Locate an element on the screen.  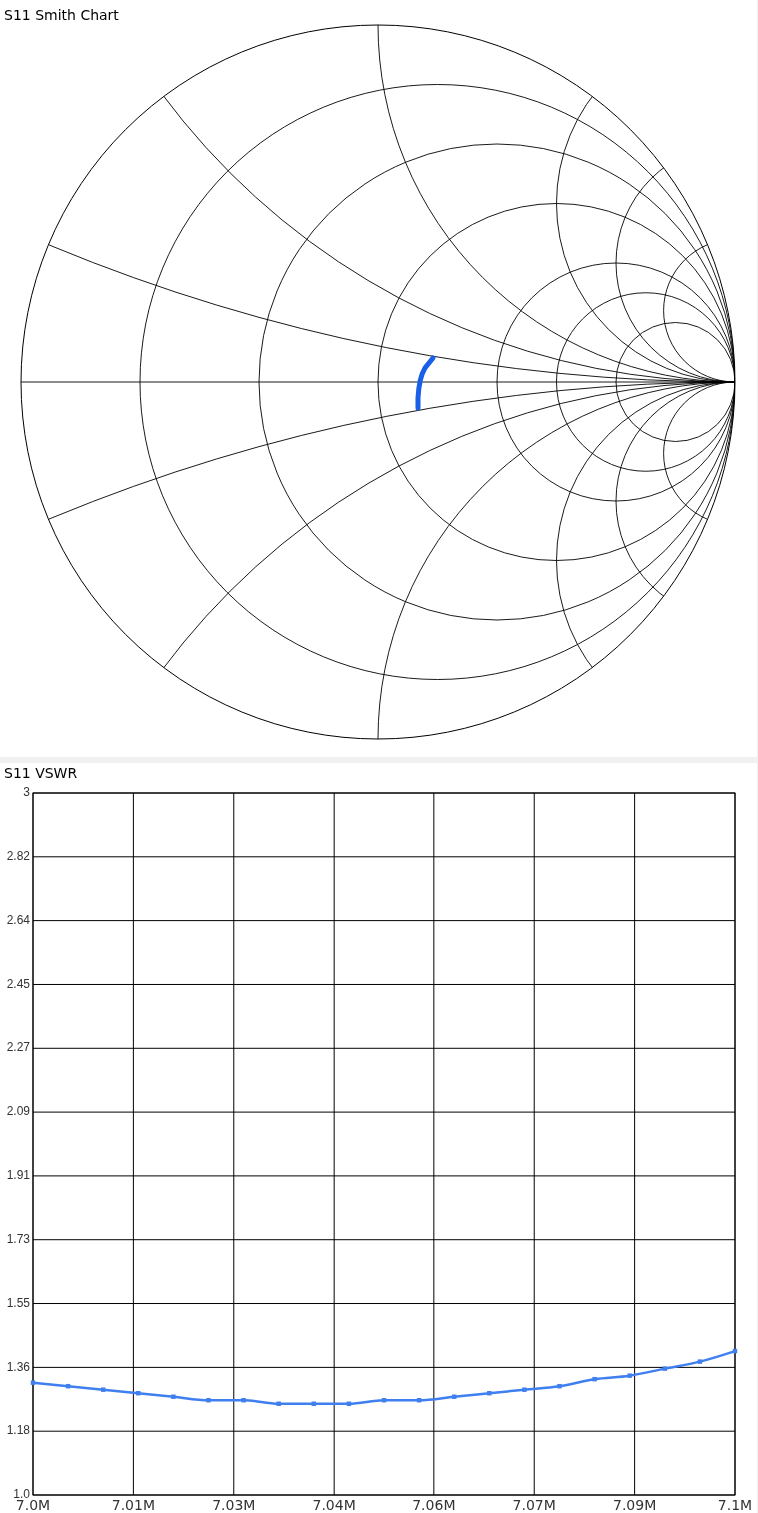
x-tick-label: 7.01M is located at coordinates (133, 1505).